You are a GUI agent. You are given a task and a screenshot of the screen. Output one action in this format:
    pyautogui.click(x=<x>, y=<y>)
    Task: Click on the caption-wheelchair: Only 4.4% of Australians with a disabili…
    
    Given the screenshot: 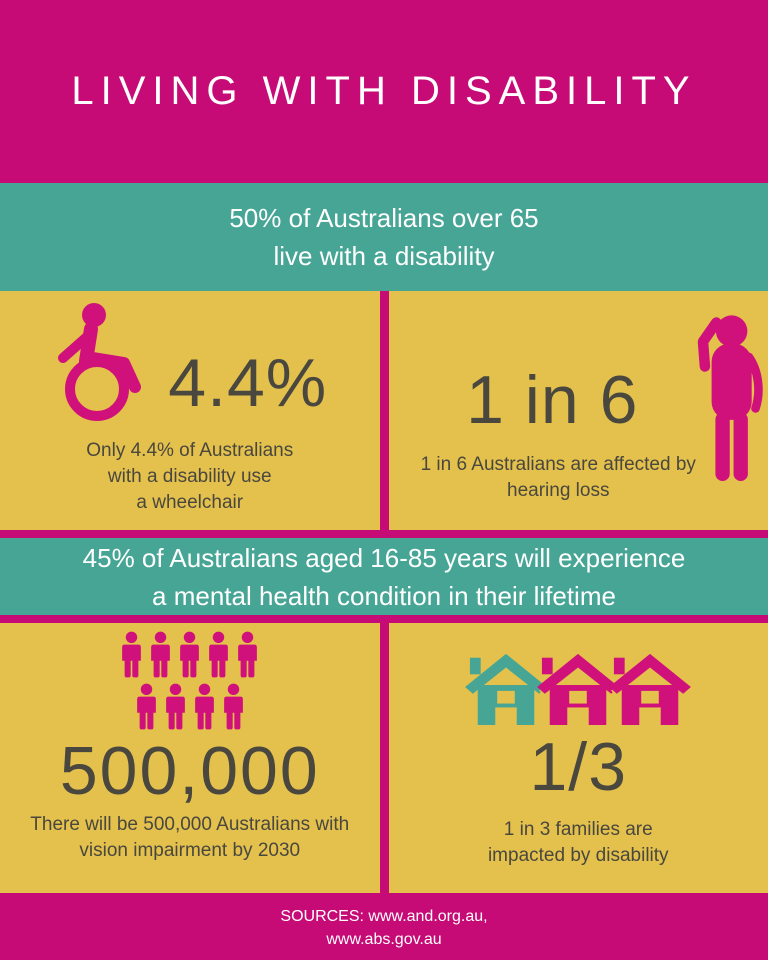 What is the action you would take?
    pyautogui.click(x=190, y=476)
    